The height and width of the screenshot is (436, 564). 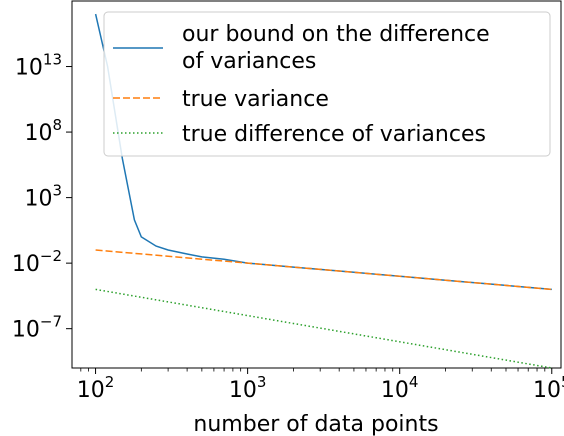 What do you see at coordinates (262, 382) in the screenshot?
I see `x-tick-label-1-exponent: 3` at bounding box center [262, 382].